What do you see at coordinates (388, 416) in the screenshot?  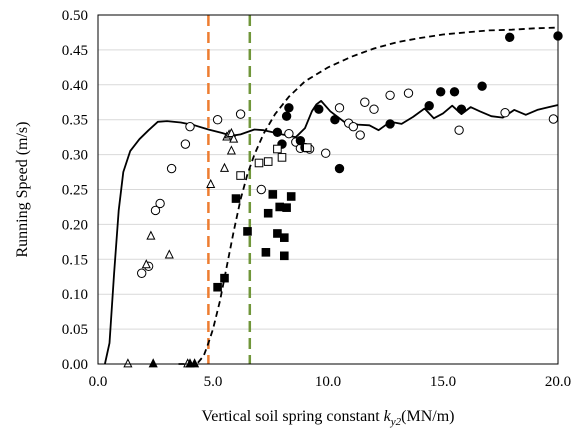 I see `x-axis-title-symbol: k` at bounding box center [388, 416].